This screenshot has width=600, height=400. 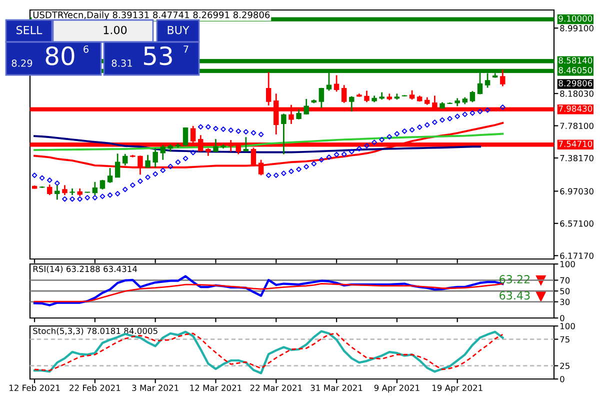 What do you see at coordinates (186, 49) in the screenshot?
I see `annotation: 7` at bounding box center [186, 49].